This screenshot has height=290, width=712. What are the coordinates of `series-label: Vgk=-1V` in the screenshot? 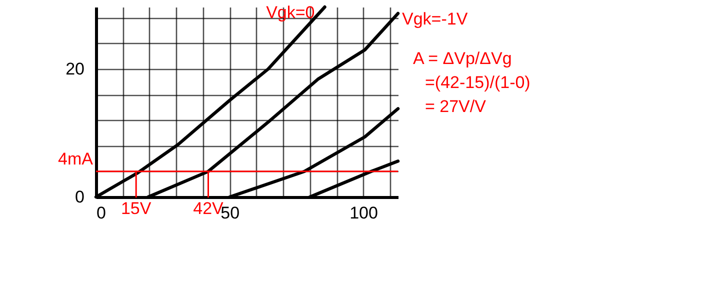 It's located at (435, 18).